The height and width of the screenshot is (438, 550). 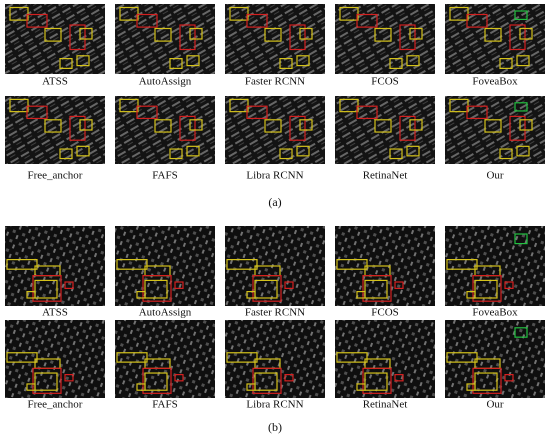 What do you see at coordinates (275, 139) in the screenshot?
I see `result-image: Libra RCNN` at bounding box center [275, 139].